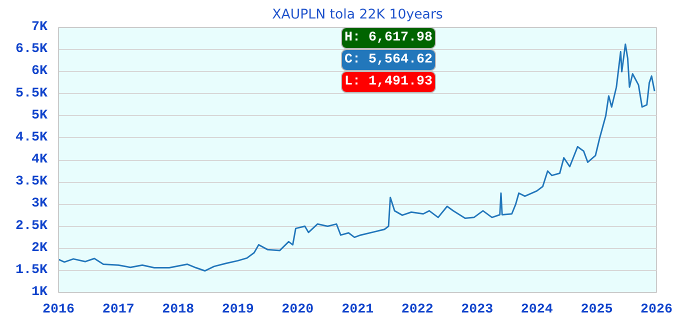 The height and width of the screenshot is (320, 680). Describe the element at coordinates (40, 27) in the screenshot. I see `y-tick-label: 7K` at that location.